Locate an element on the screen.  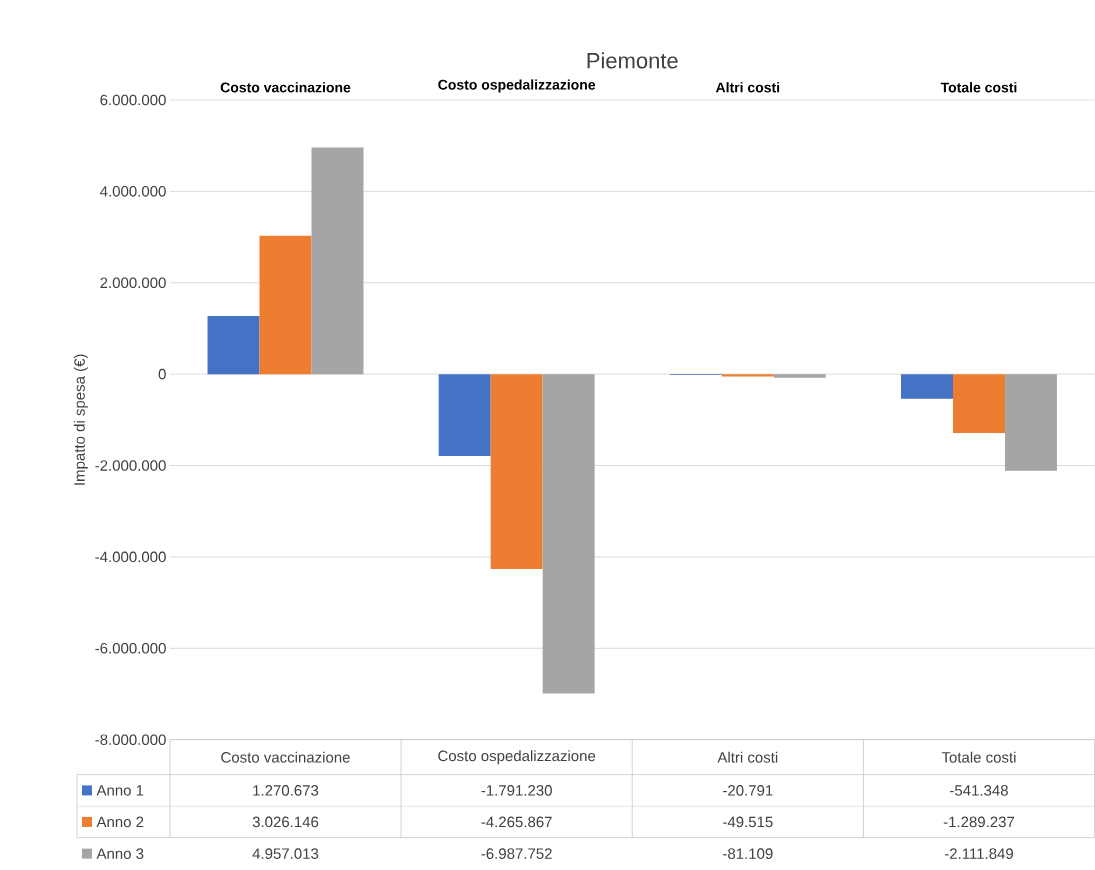
y-tick-label: 2.000.000 is located at coordinates (133, 283).